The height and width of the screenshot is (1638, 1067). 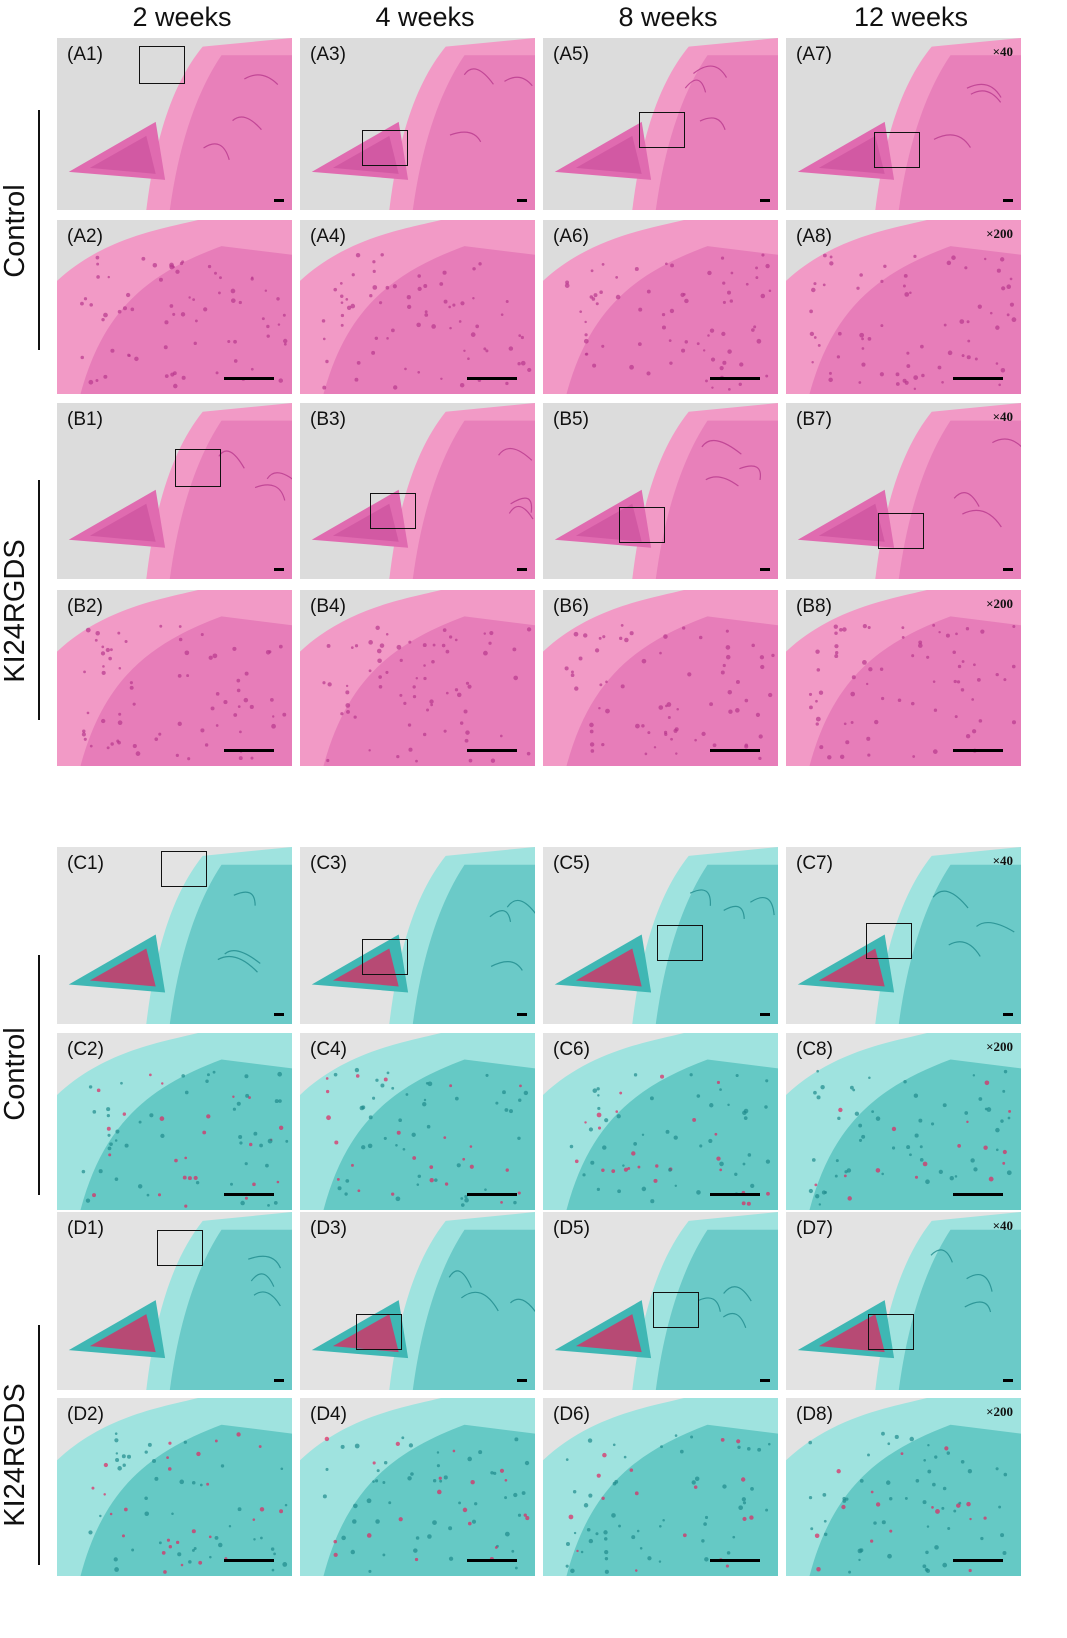 I want to click on micrograph-d5, so click(x=660, y=1301).